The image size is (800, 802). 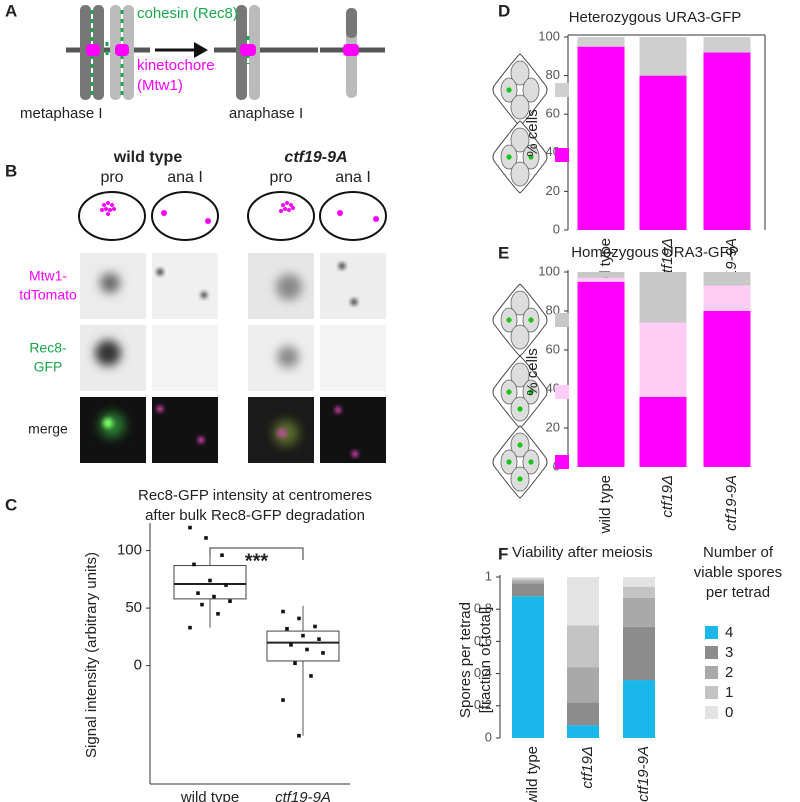 I want to click on row-label: Mtw1-, so click(x=48, y=276).